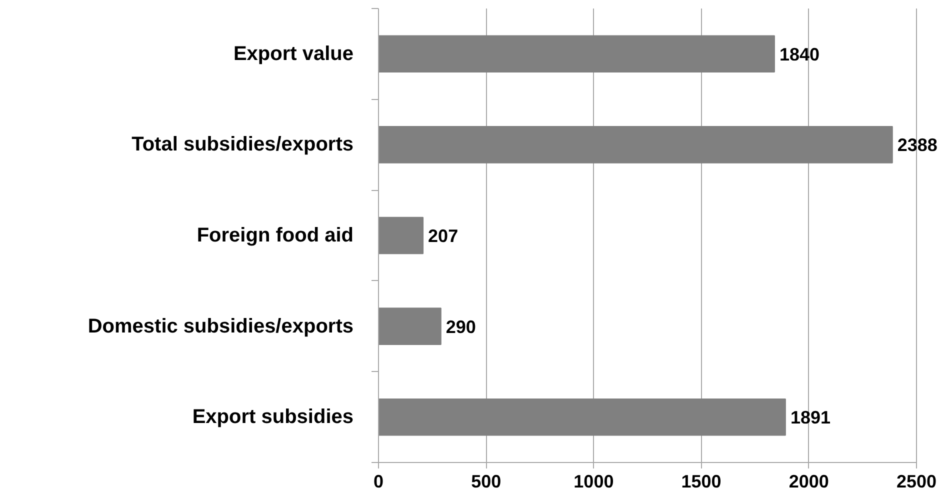 This screenshot has width=946, height=493. What do you see at coordinates (461, 326) in the screenshot?
I see `data-label: 290` at bounding box center [461, 326].